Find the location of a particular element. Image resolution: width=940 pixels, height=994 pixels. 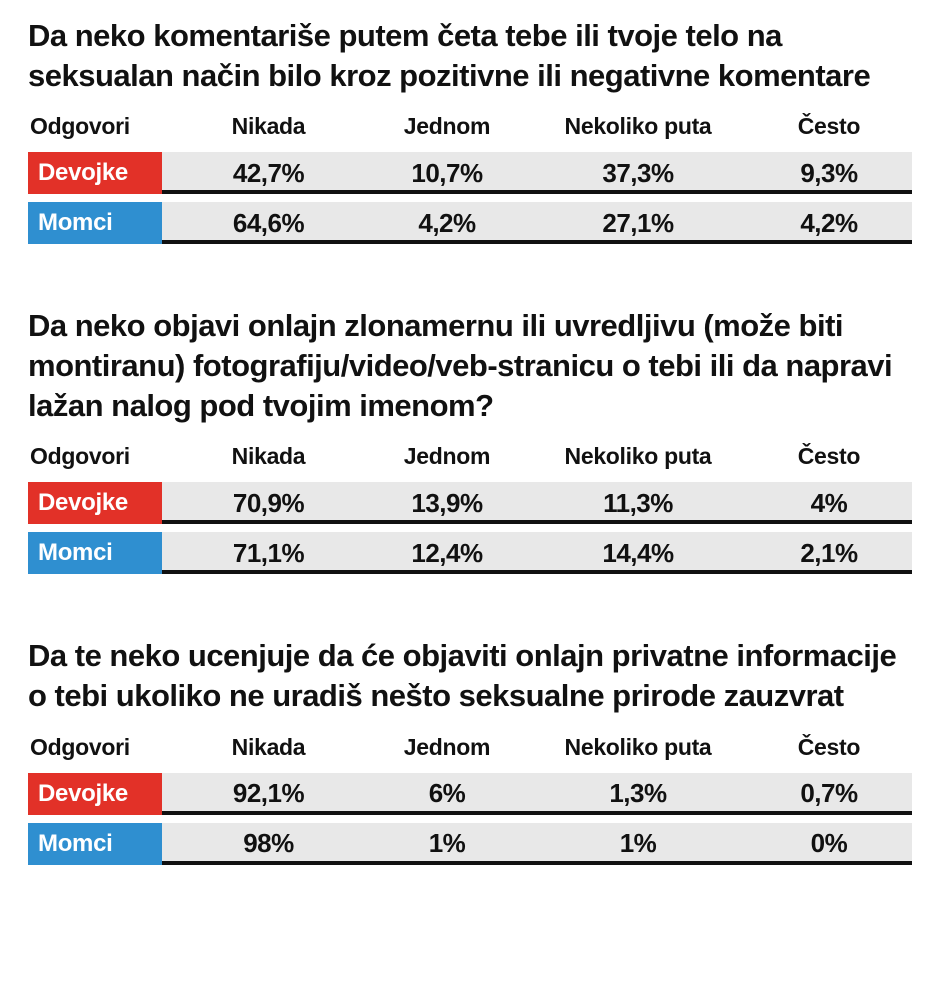

table-row-devojke: Devojke 92,1% 6% 1,3% 0,7% is located at coordinates (470, 793).